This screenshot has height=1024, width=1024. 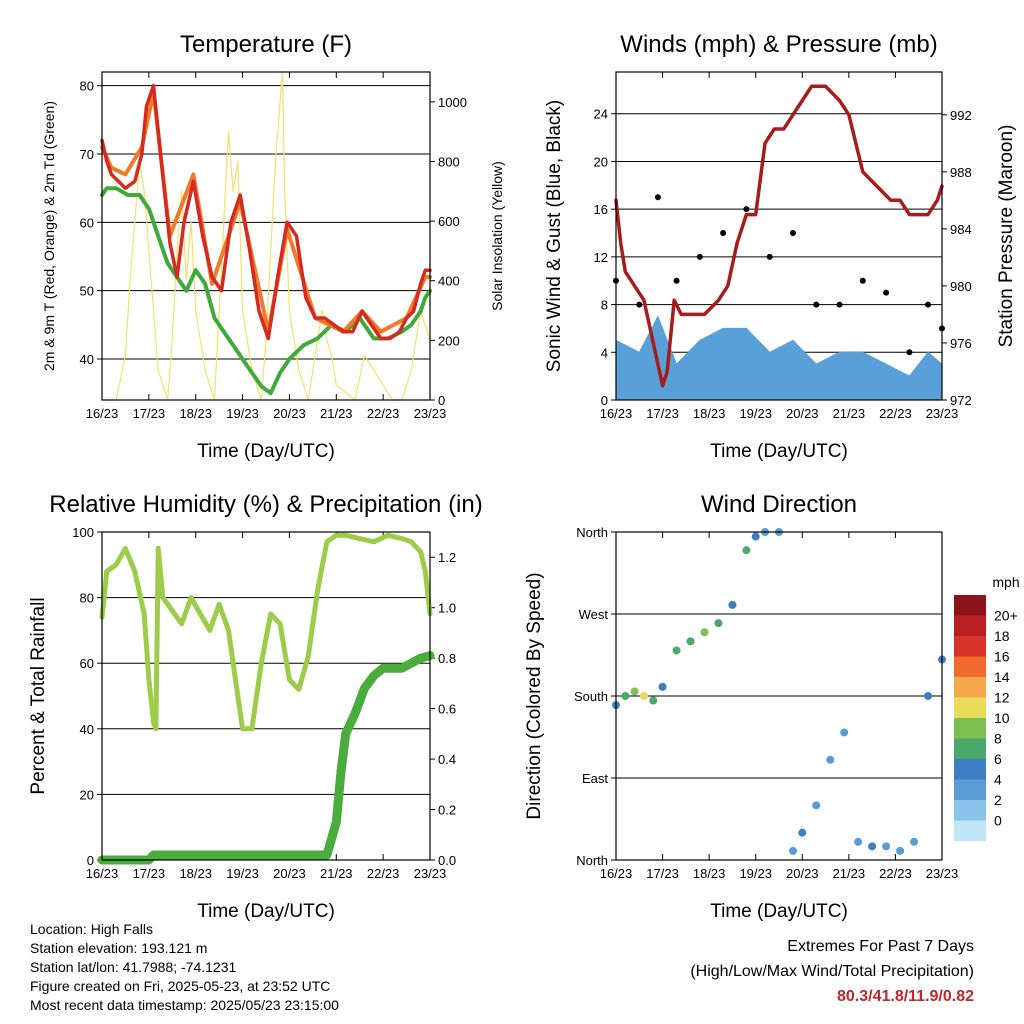 What do you see at coordinates (449, 221) in the screenshot?
I see `y2-tick-label: 600` at bounding box center [449, 221].